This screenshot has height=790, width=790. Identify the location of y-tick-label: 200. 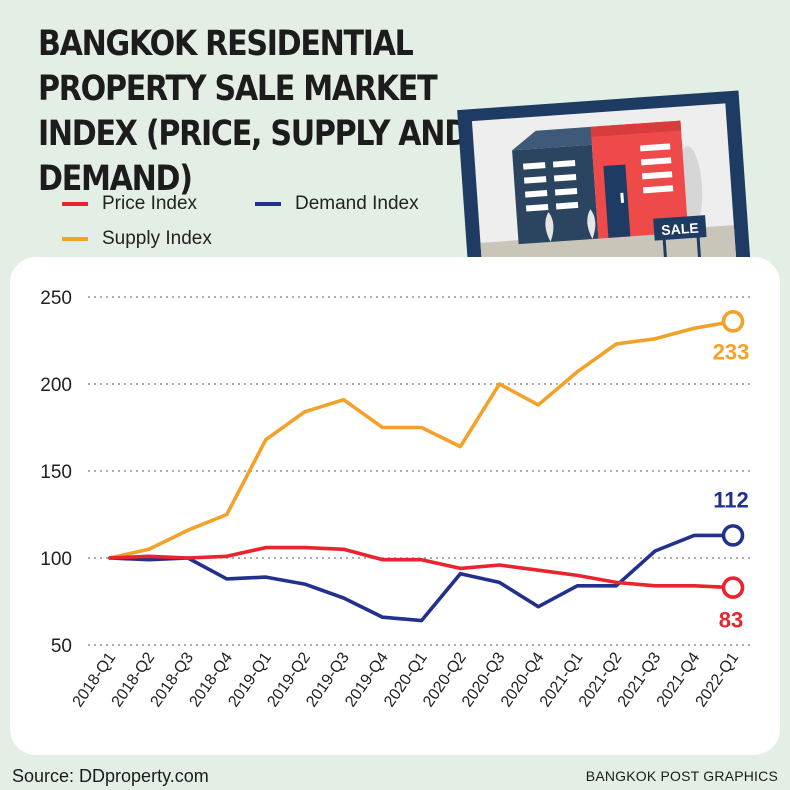
(56, 385).